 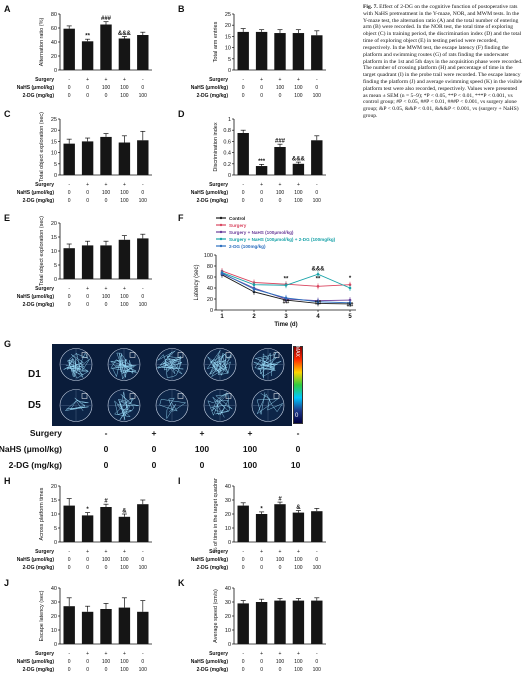 What do you see at coordinates (125, 34) in the screenshot?
I see `significance-mark: &&&` at bounding box center [125, 34].